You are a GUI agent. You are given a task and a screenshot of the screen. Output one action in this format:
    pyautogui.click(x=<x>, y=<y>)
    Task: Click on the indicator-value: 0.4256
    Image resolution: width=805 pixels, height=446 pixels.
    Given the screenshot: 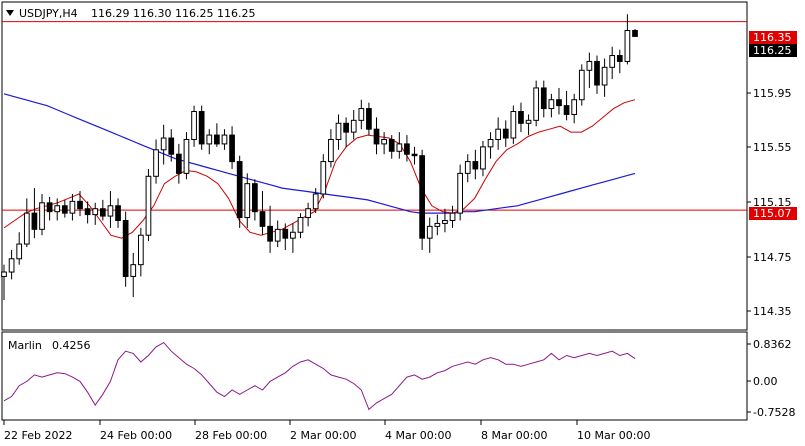 What is the action you would take?
    pyautogui.click(x=71, y=345)
    